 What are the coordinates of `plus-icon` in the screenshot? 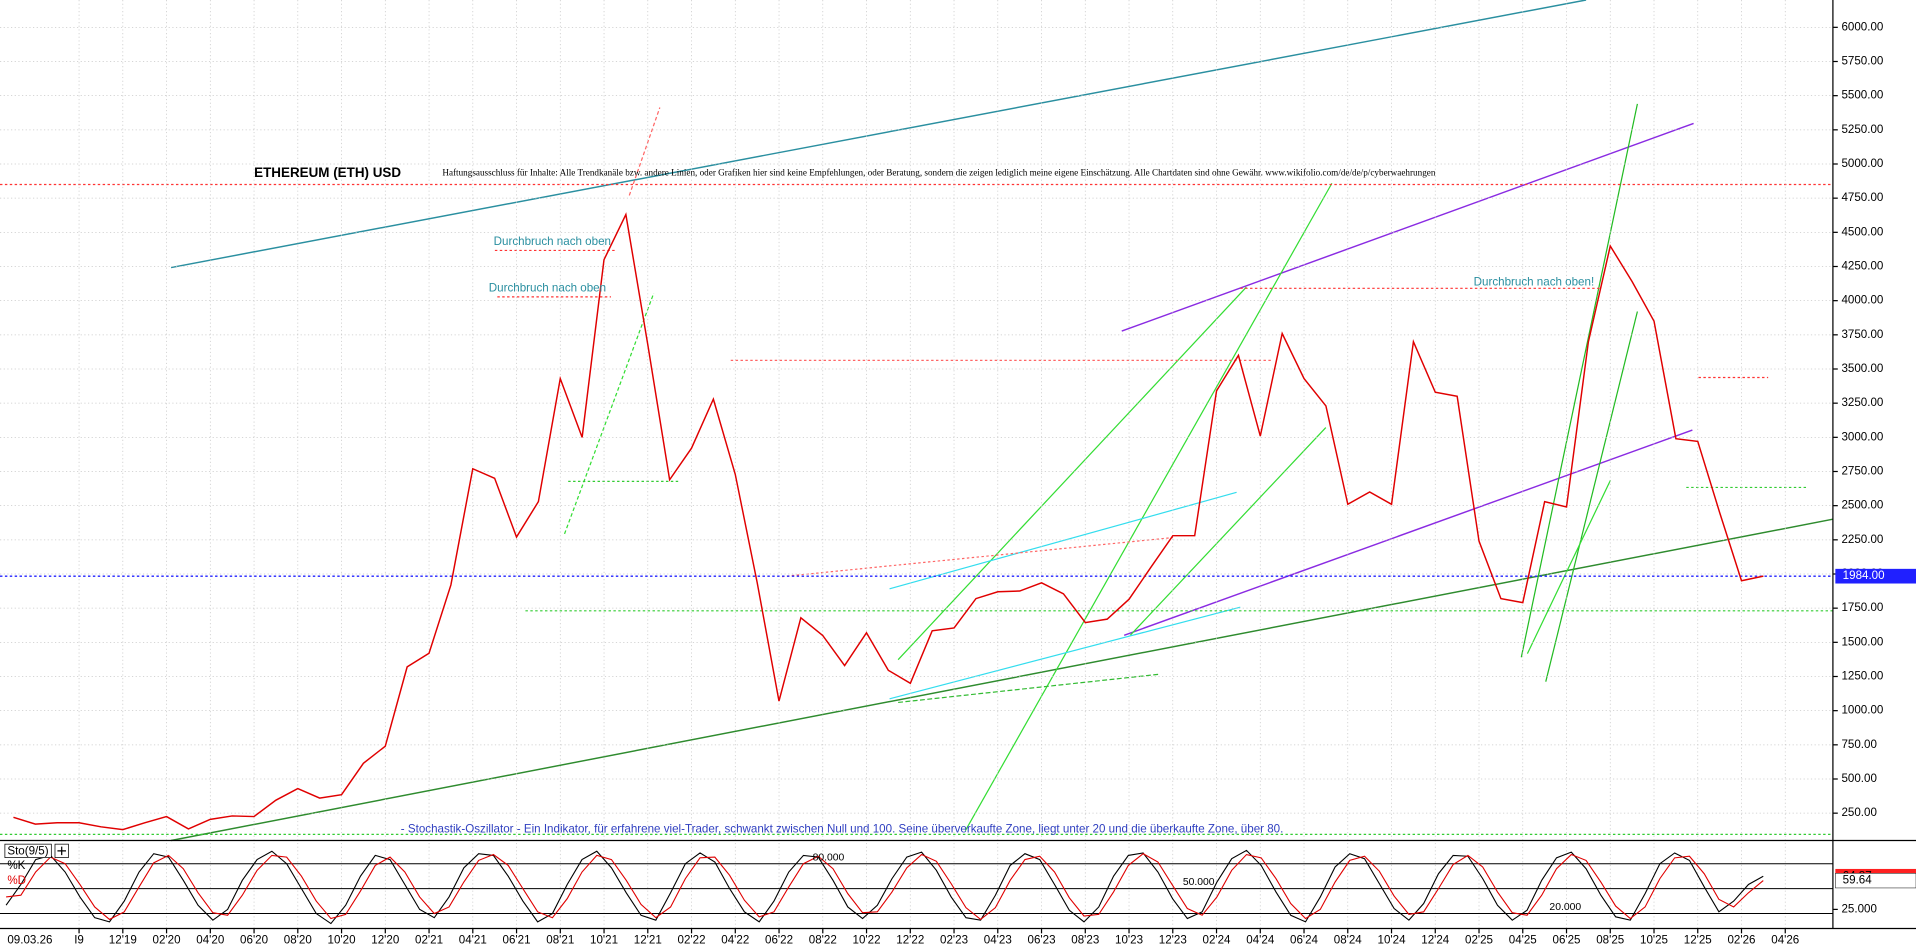 It's located at (61, 851).